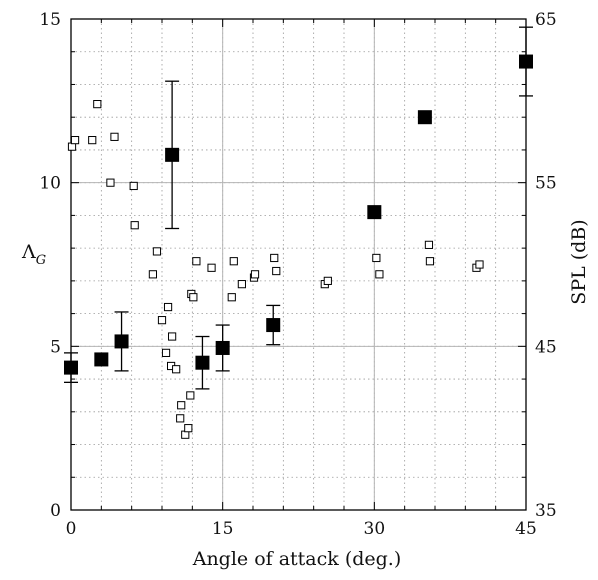  What do you see at coordinates (546, 347) in the screenshot?
I see `y2-tick-label: 45` at bounding box center [546, 347].